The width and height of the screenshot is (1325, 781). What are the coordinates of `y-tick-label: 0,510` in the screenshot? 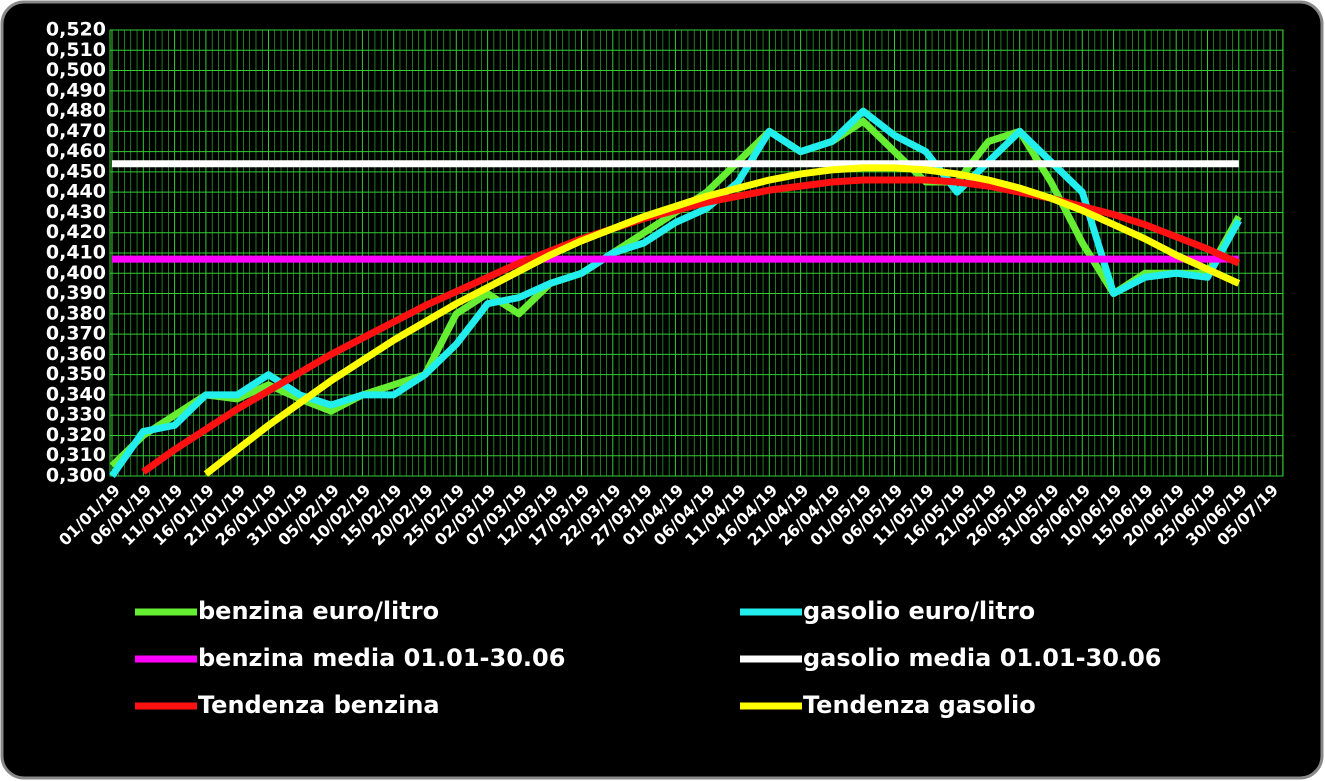 It's located at (76, 50).